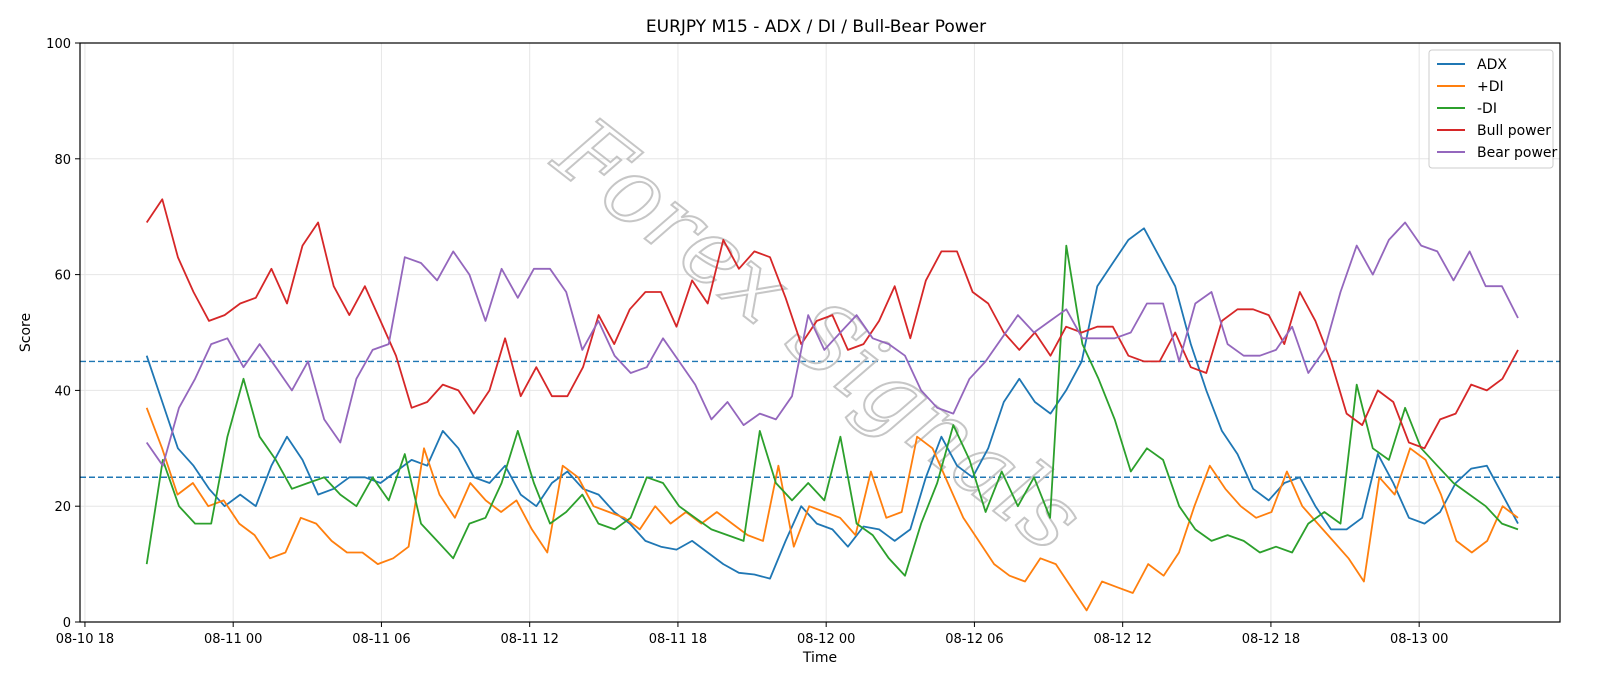 Image resolution: width=1600 pixels, height=686 pixels. I want to click on legend: ADX +DI -DI Bull power Bear power, so click(1493, 109).